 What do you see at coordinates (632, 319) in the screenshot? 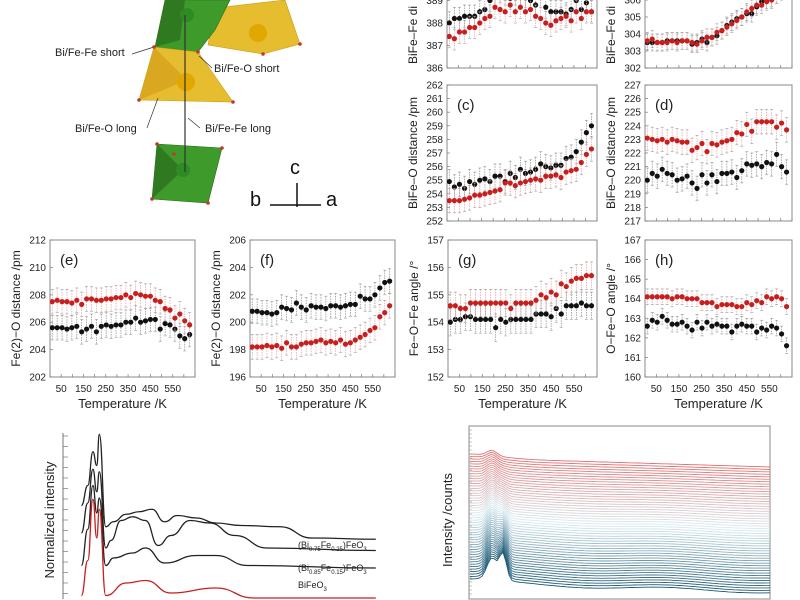
I see `y-tick-label: 163` at bounding box center [632, 319].